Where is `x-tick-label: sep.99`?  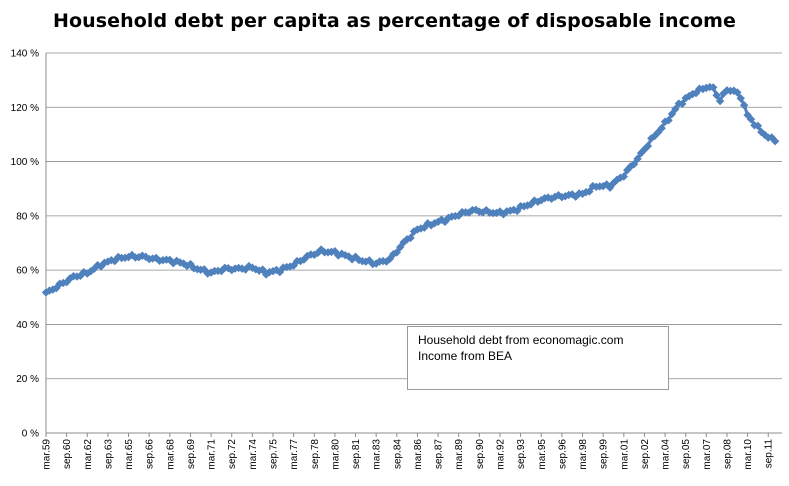
x-tick-label: sep.99 is located at coordinates (604, 454).